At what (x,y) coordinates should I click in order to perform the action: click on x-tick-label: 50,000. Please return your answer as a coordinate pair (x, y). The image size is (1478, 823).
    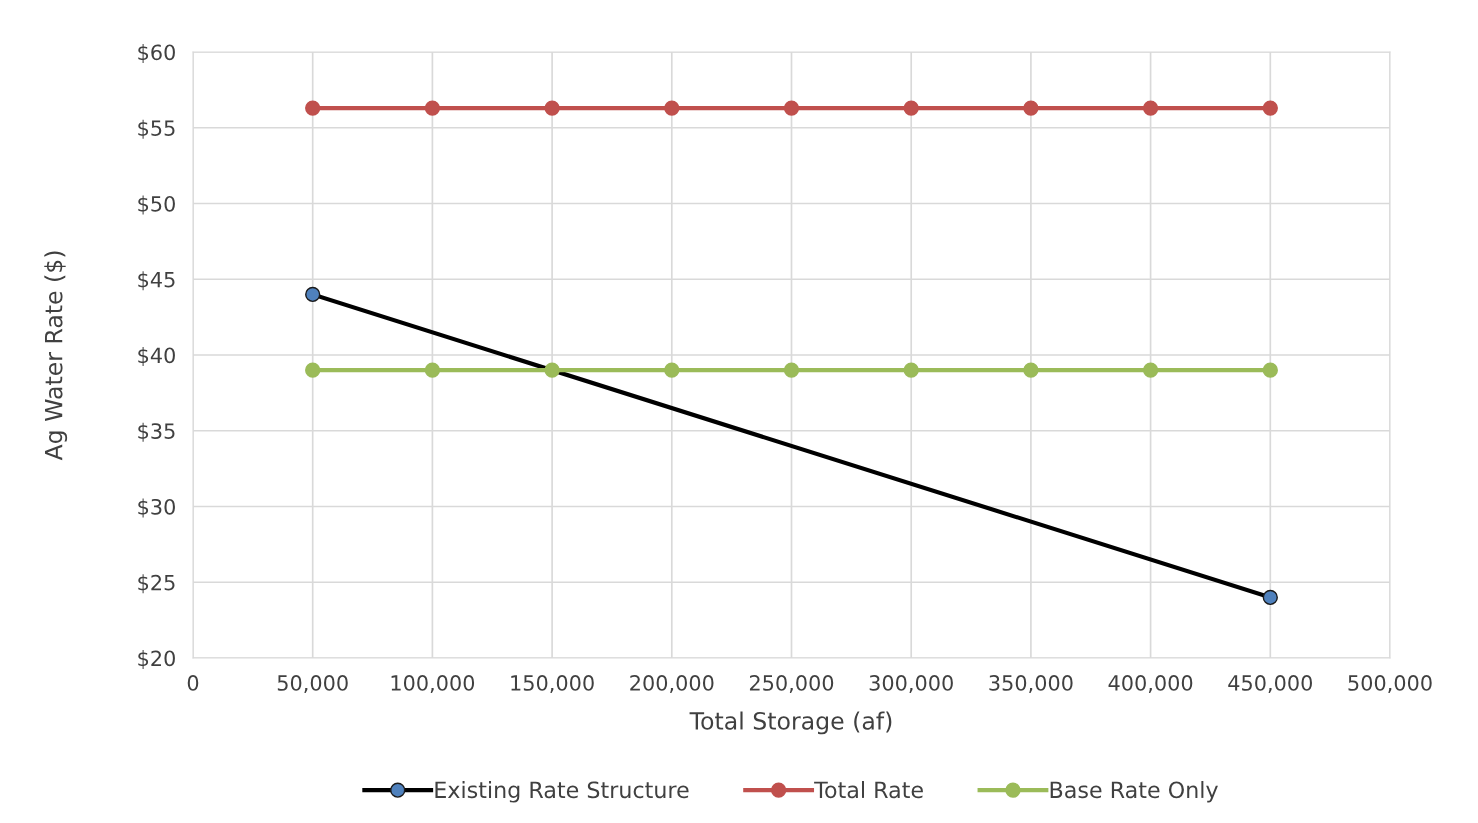
    Looking at the image, I should click on (312, 684).